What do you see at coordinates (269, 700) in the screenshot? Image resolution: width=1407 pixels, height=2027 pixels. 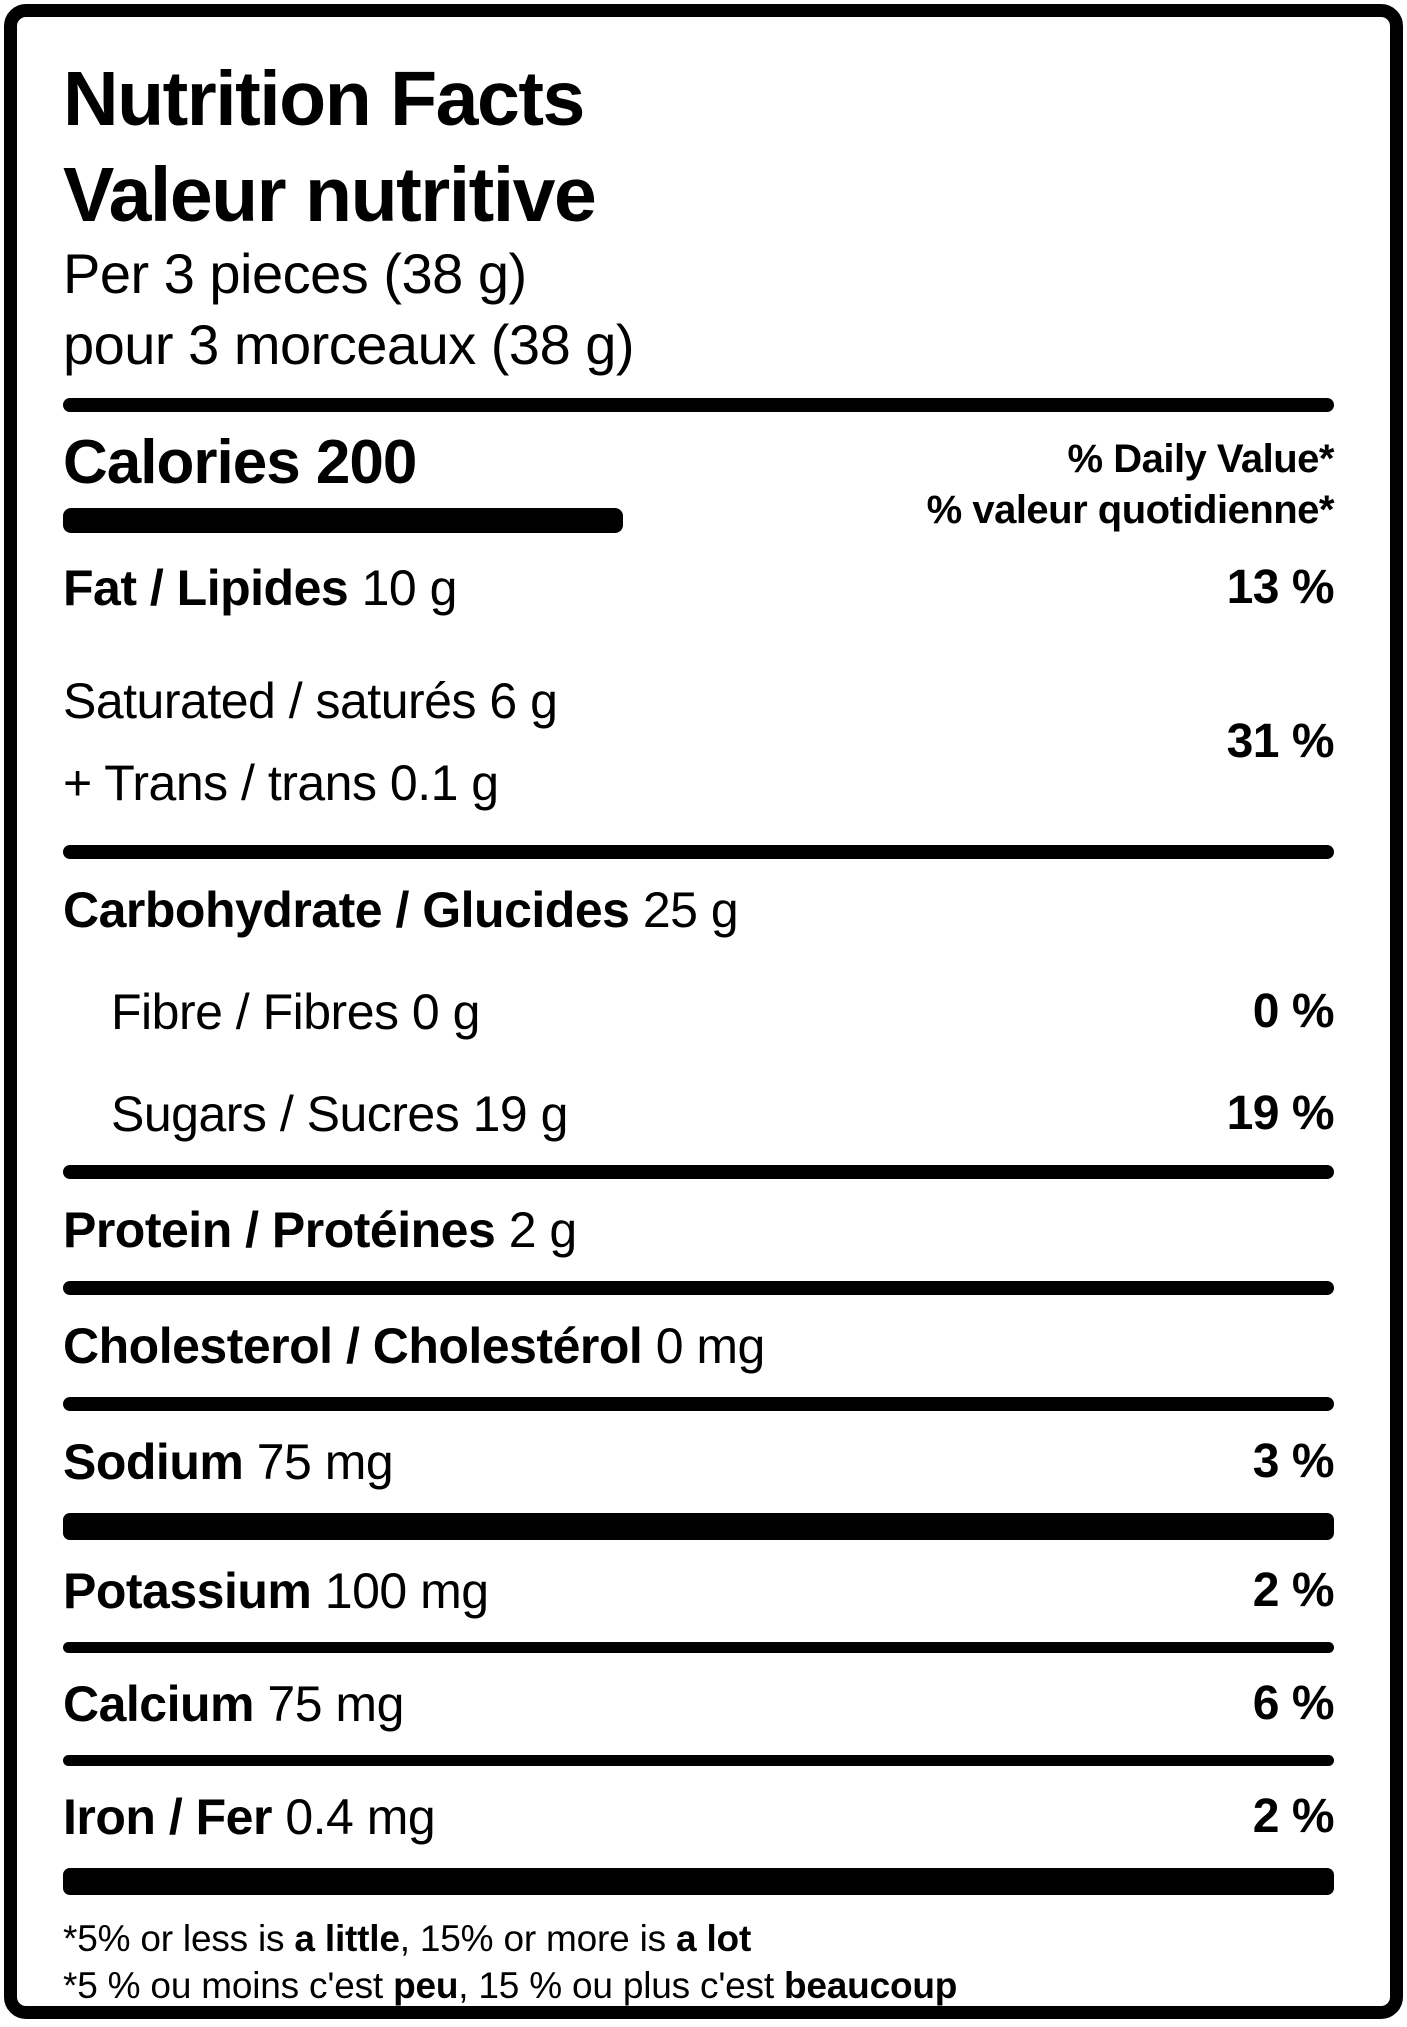 I see `saturated-name: Saturated / saturés` at bounding box center [269, 700].